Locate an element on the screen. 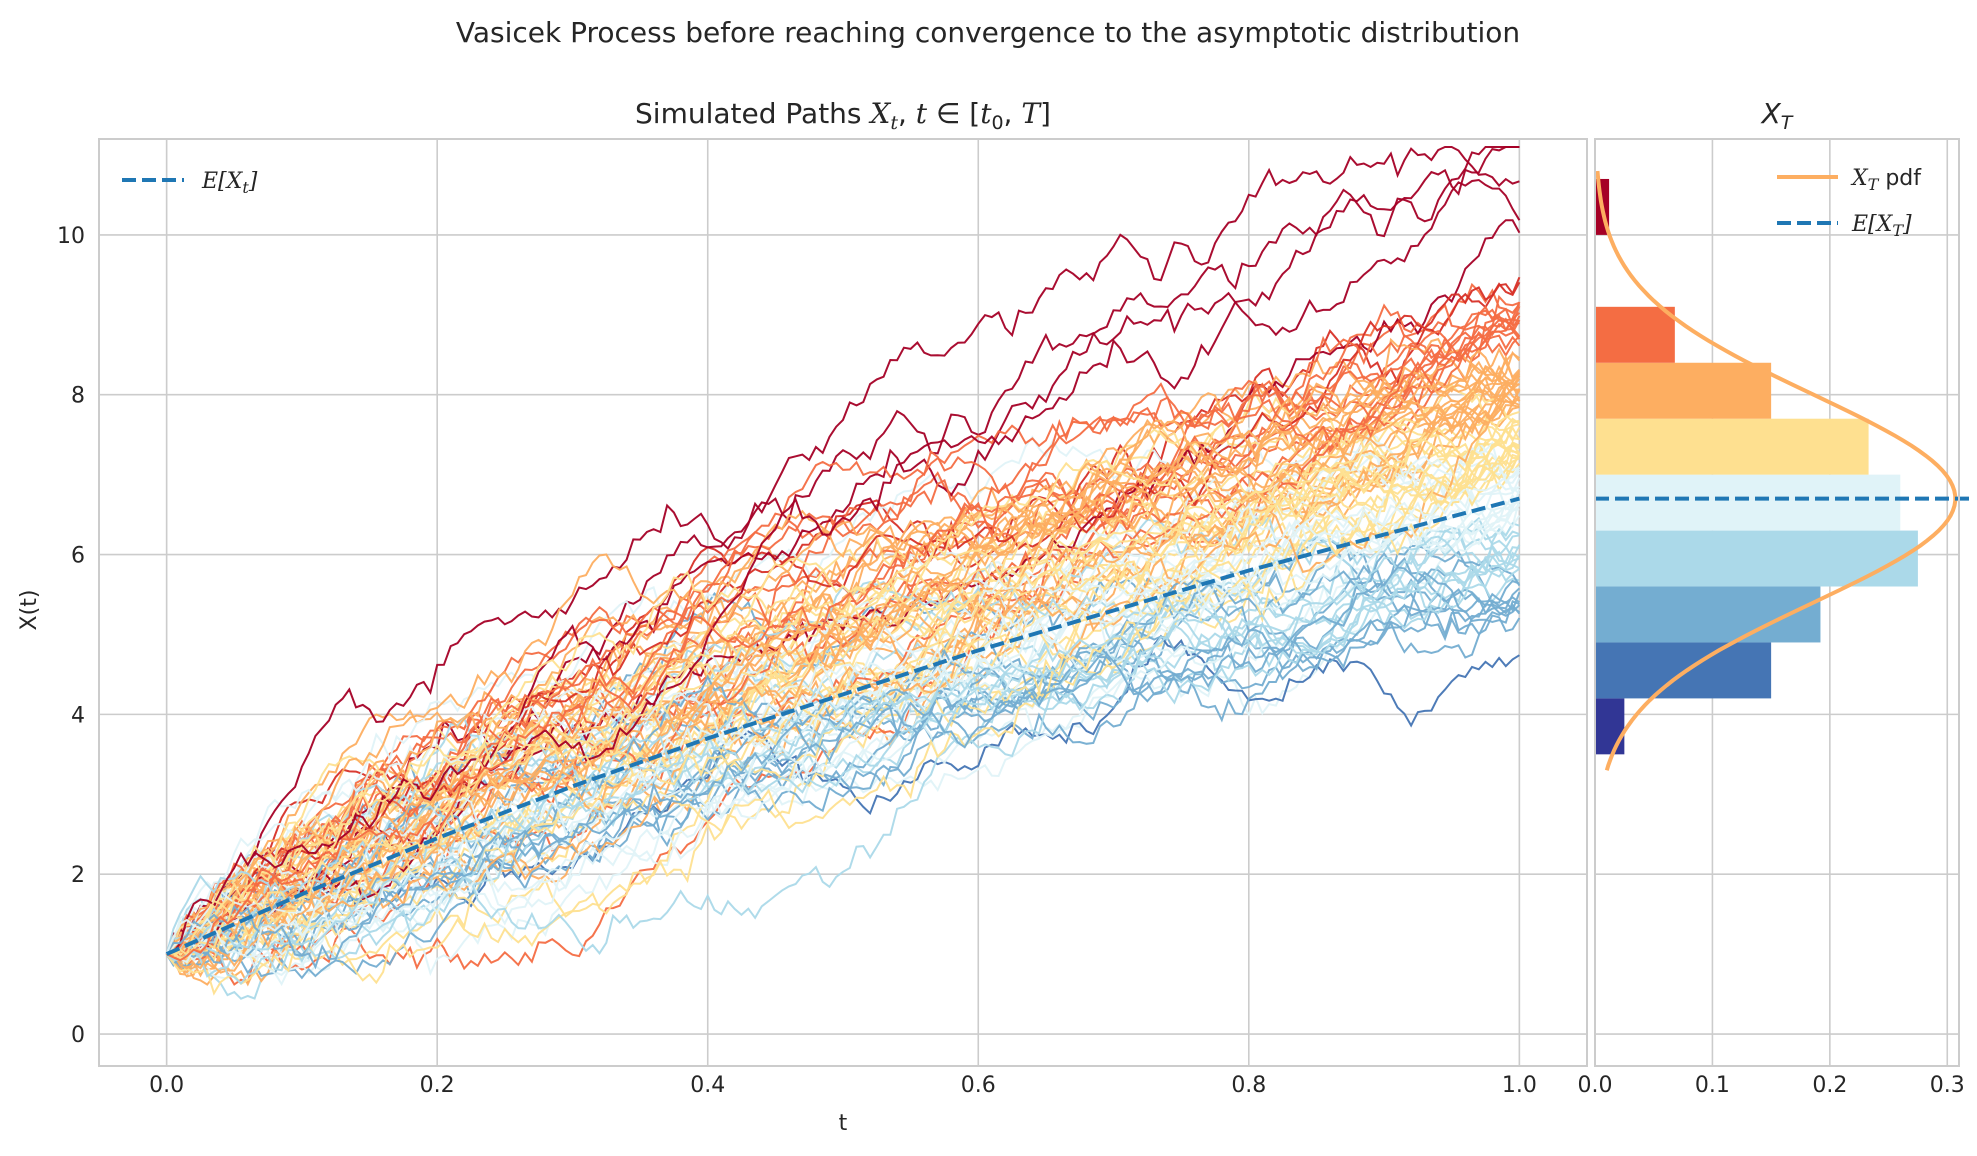 The height and width of the screenshot is (1156, 1977). y-tick-label: 8 is located at coordinates (78, 396).